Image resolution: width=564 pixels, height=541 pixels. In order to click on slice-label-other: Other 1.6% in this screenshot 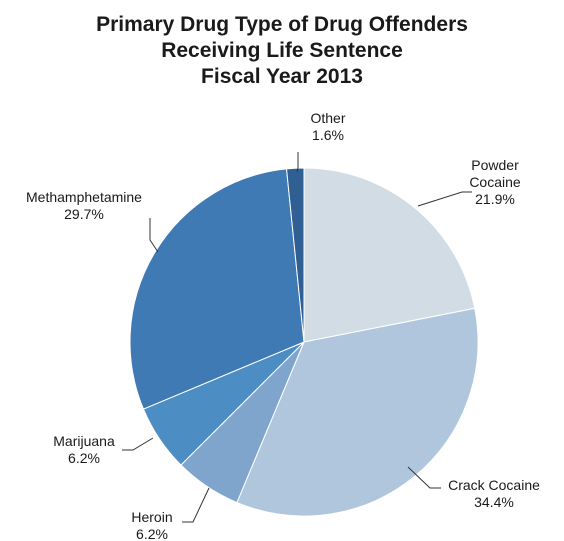, I will do `click(327, 126)`.